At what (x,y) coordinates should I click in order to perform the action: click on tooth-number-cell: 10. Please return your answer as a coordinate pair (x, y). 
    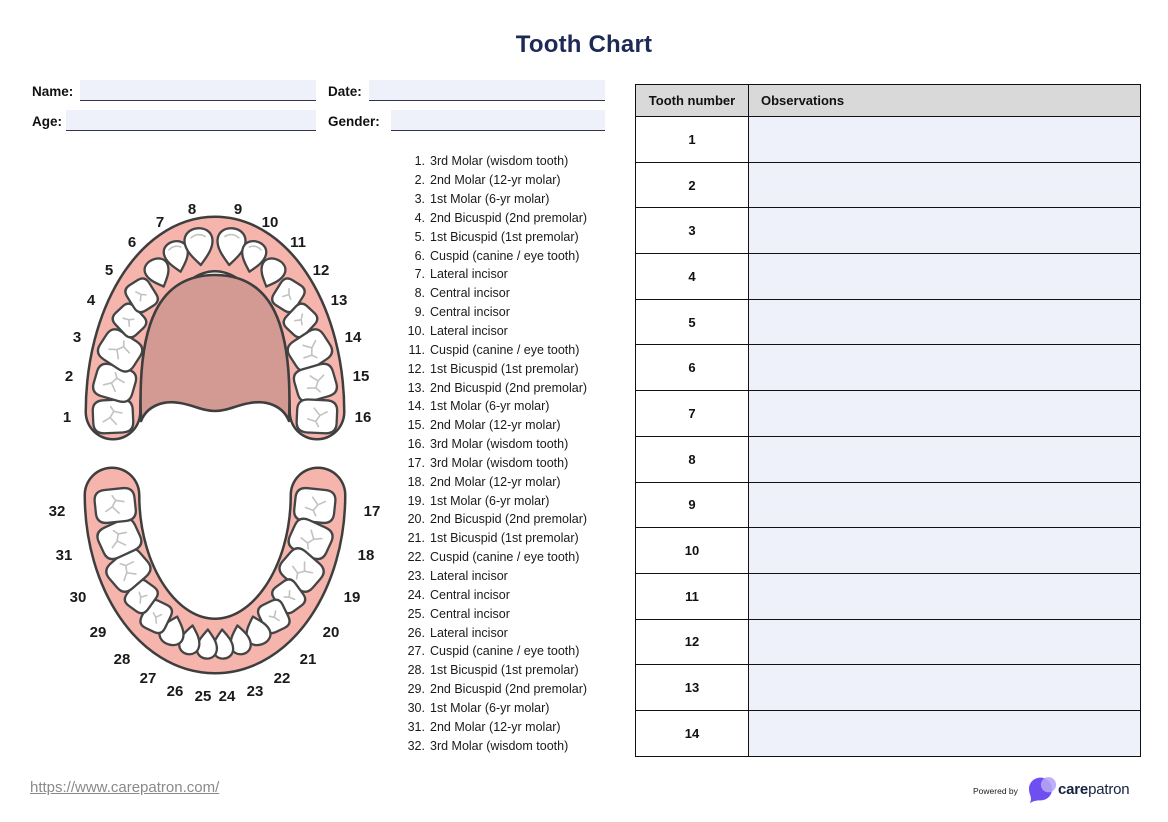
    Looking at the image, I should click on (692, 550).